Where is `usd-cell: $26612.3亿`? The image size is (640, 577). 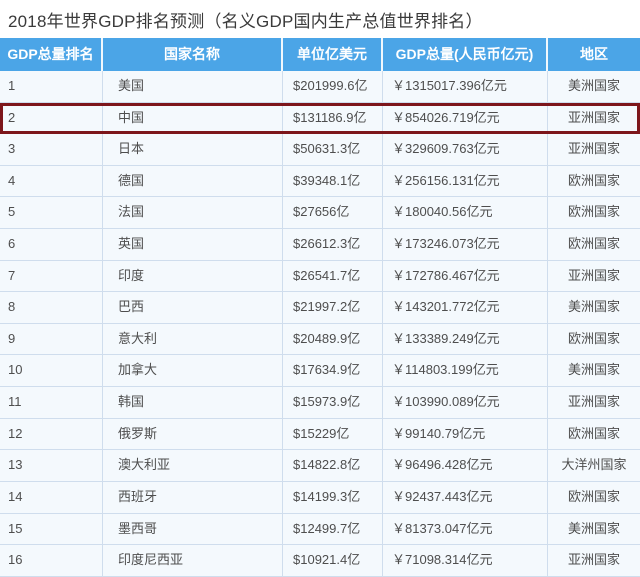 usd-cell: $26612.3亿 is located at coordinates (333, 244).